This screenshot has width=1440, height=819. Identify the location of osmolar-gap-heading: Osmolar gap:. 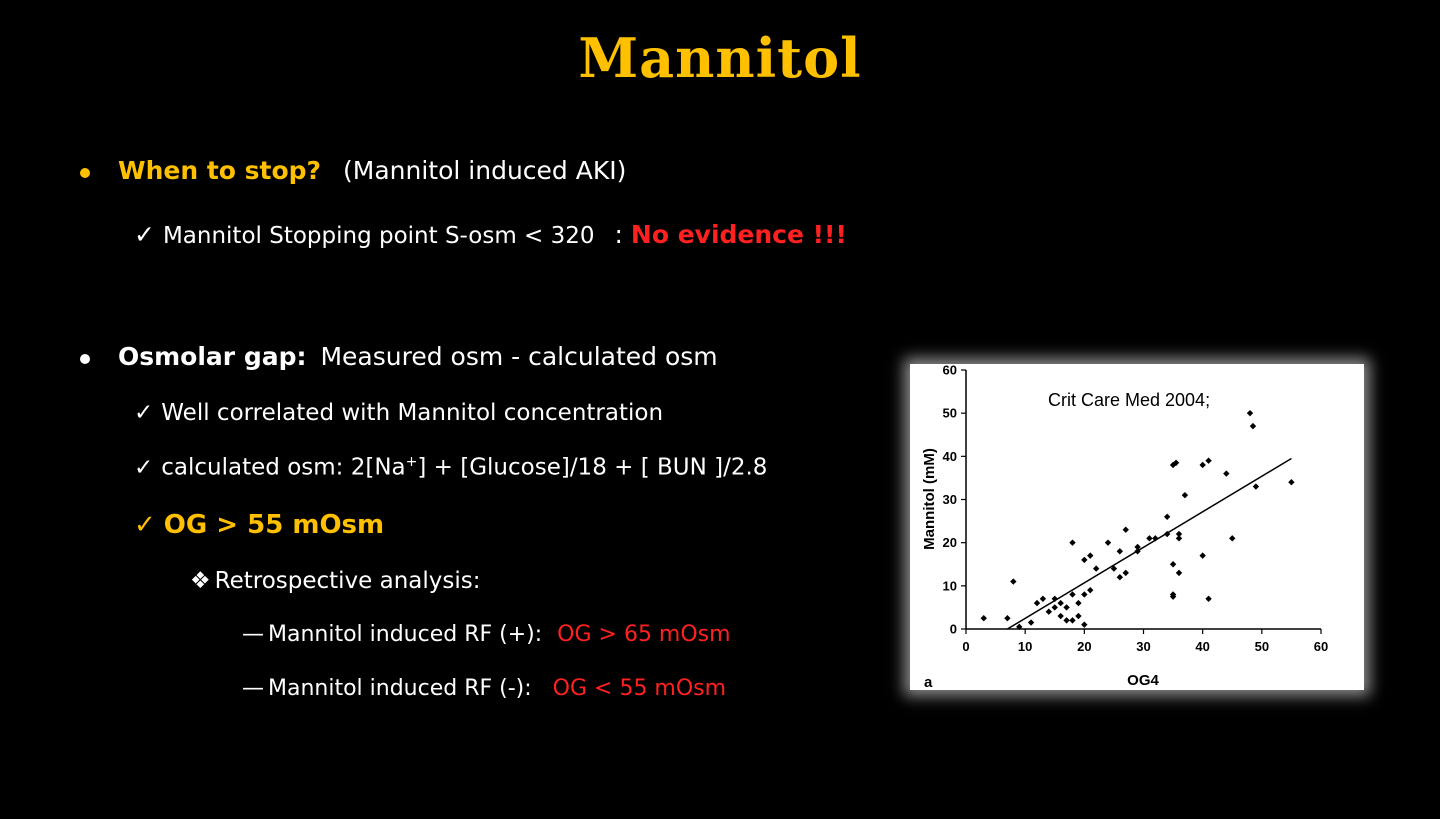
(212, 356).